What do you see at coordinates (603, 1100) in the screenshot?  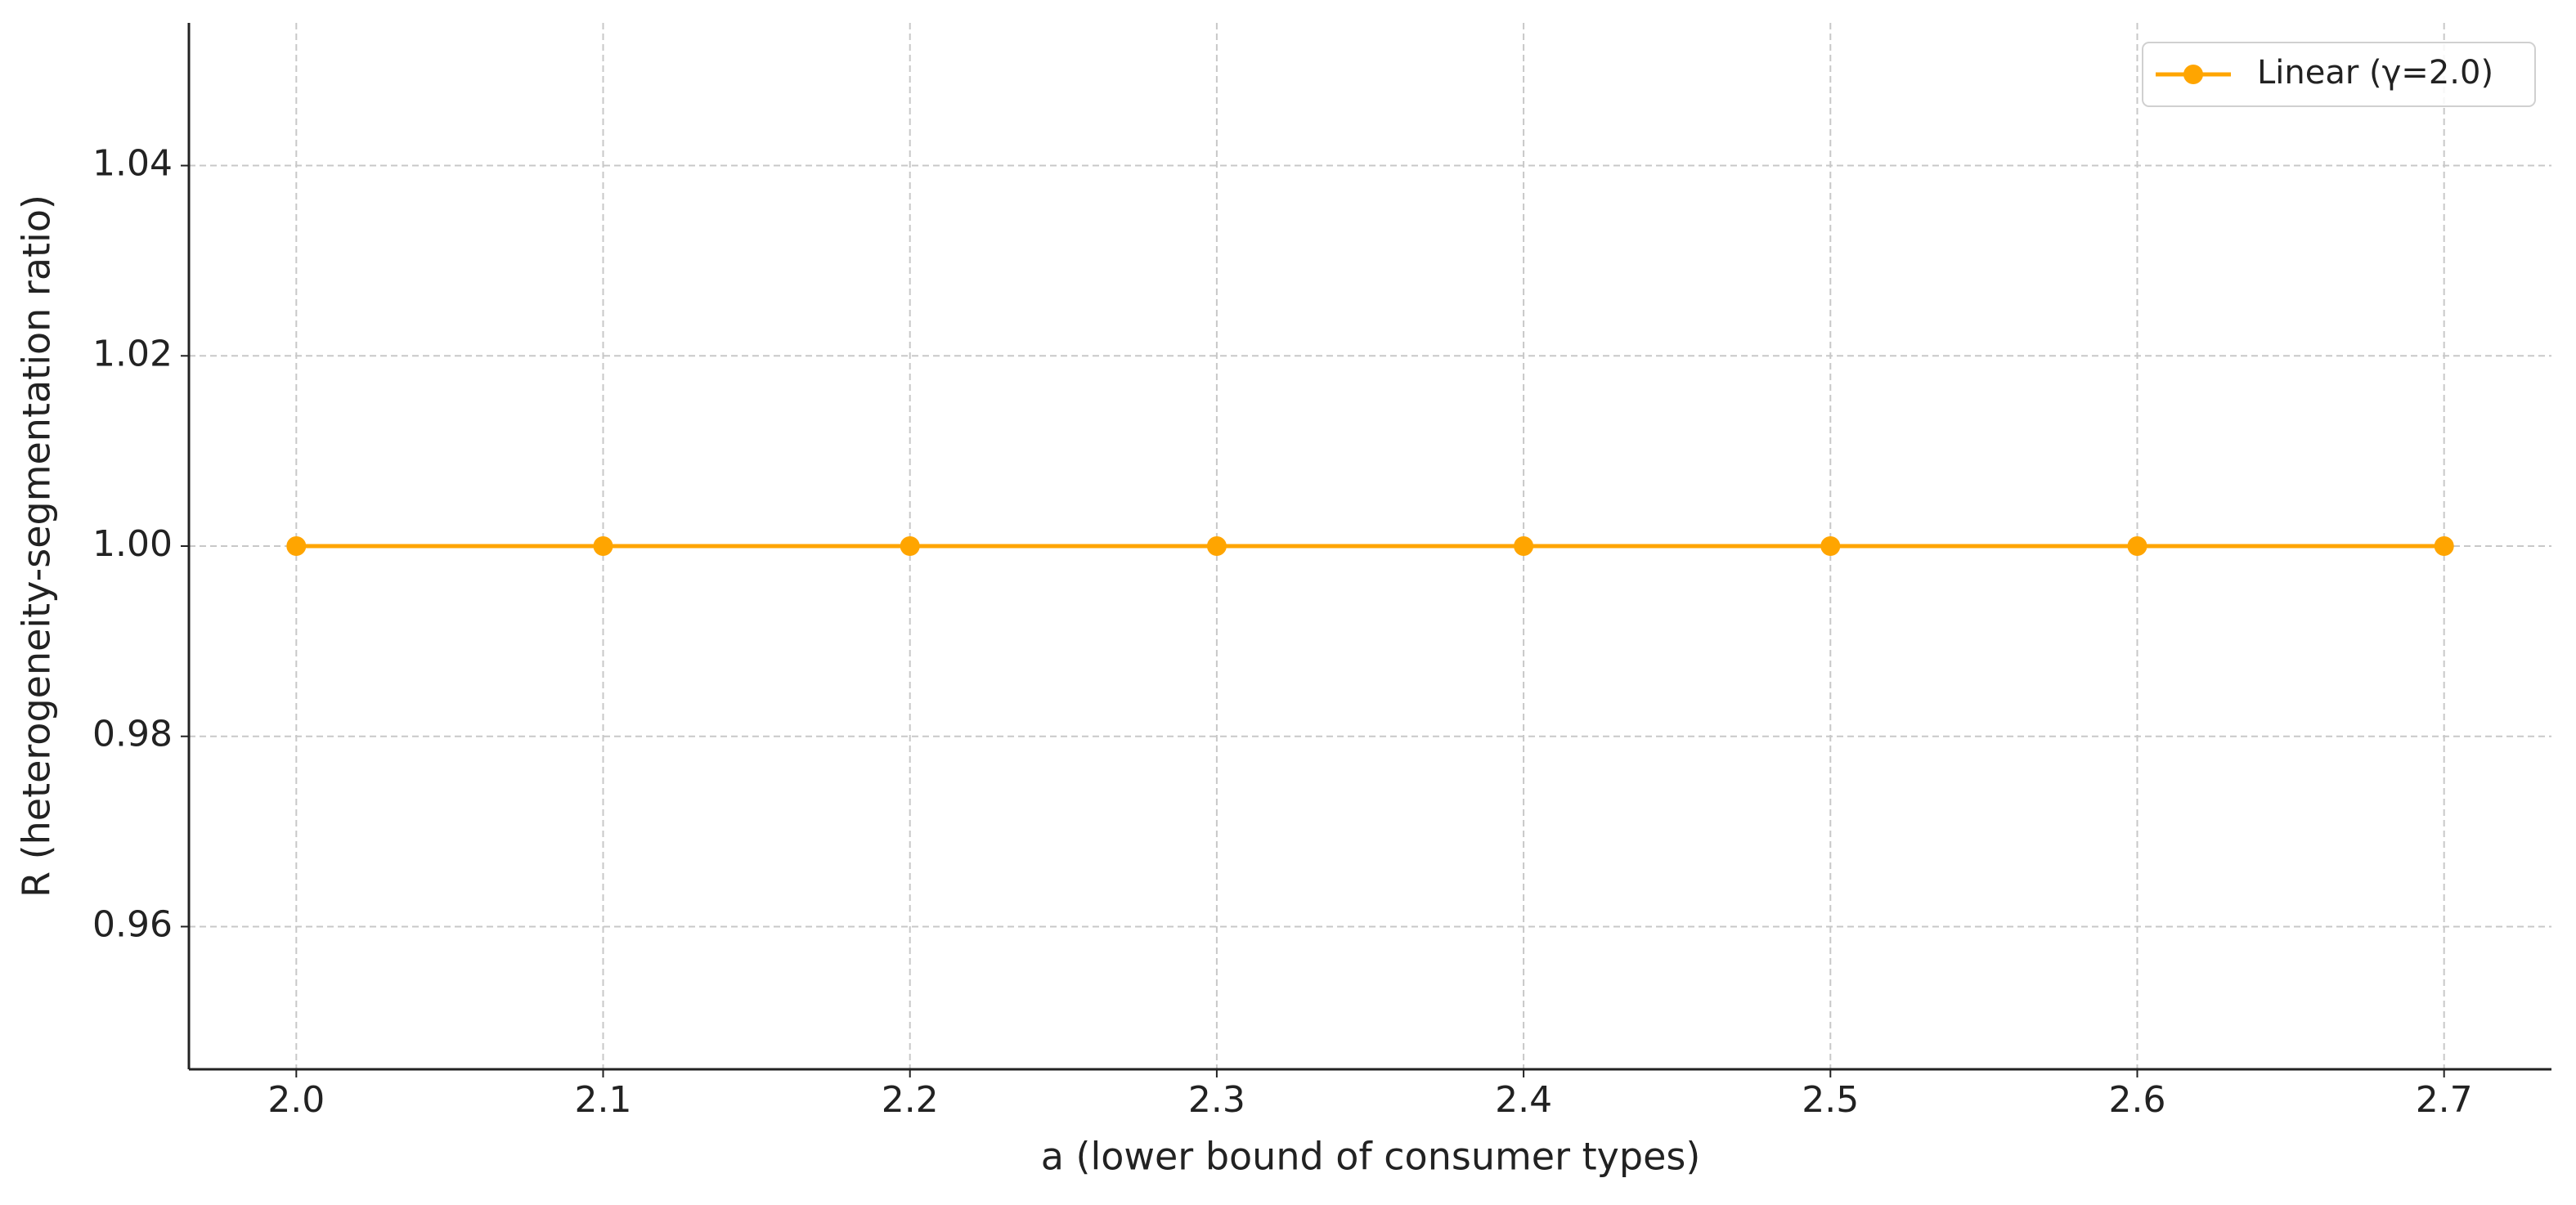 I see `x-tick-label: 2.1` at bounding box center [603, 1100].